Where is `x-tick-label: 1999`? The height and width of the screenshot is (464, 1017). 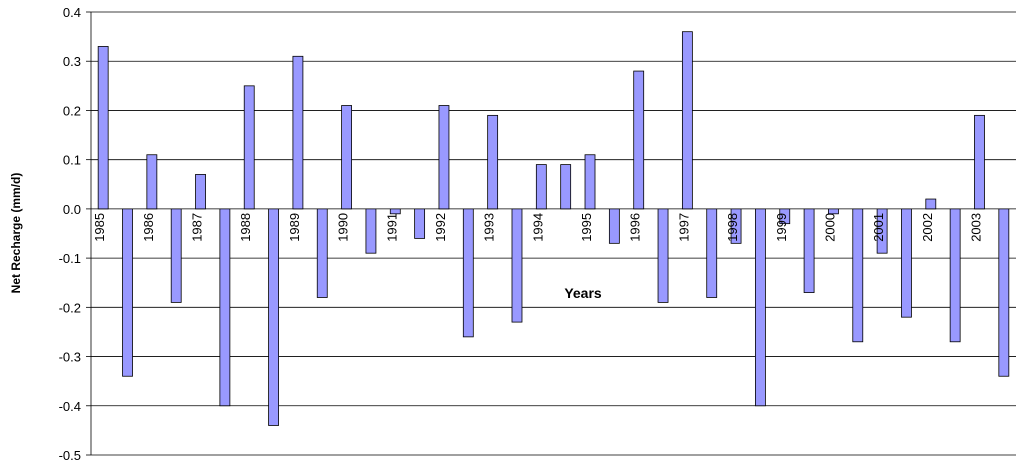
x-tick-label: 1999 is located at coordinates (781, 227).